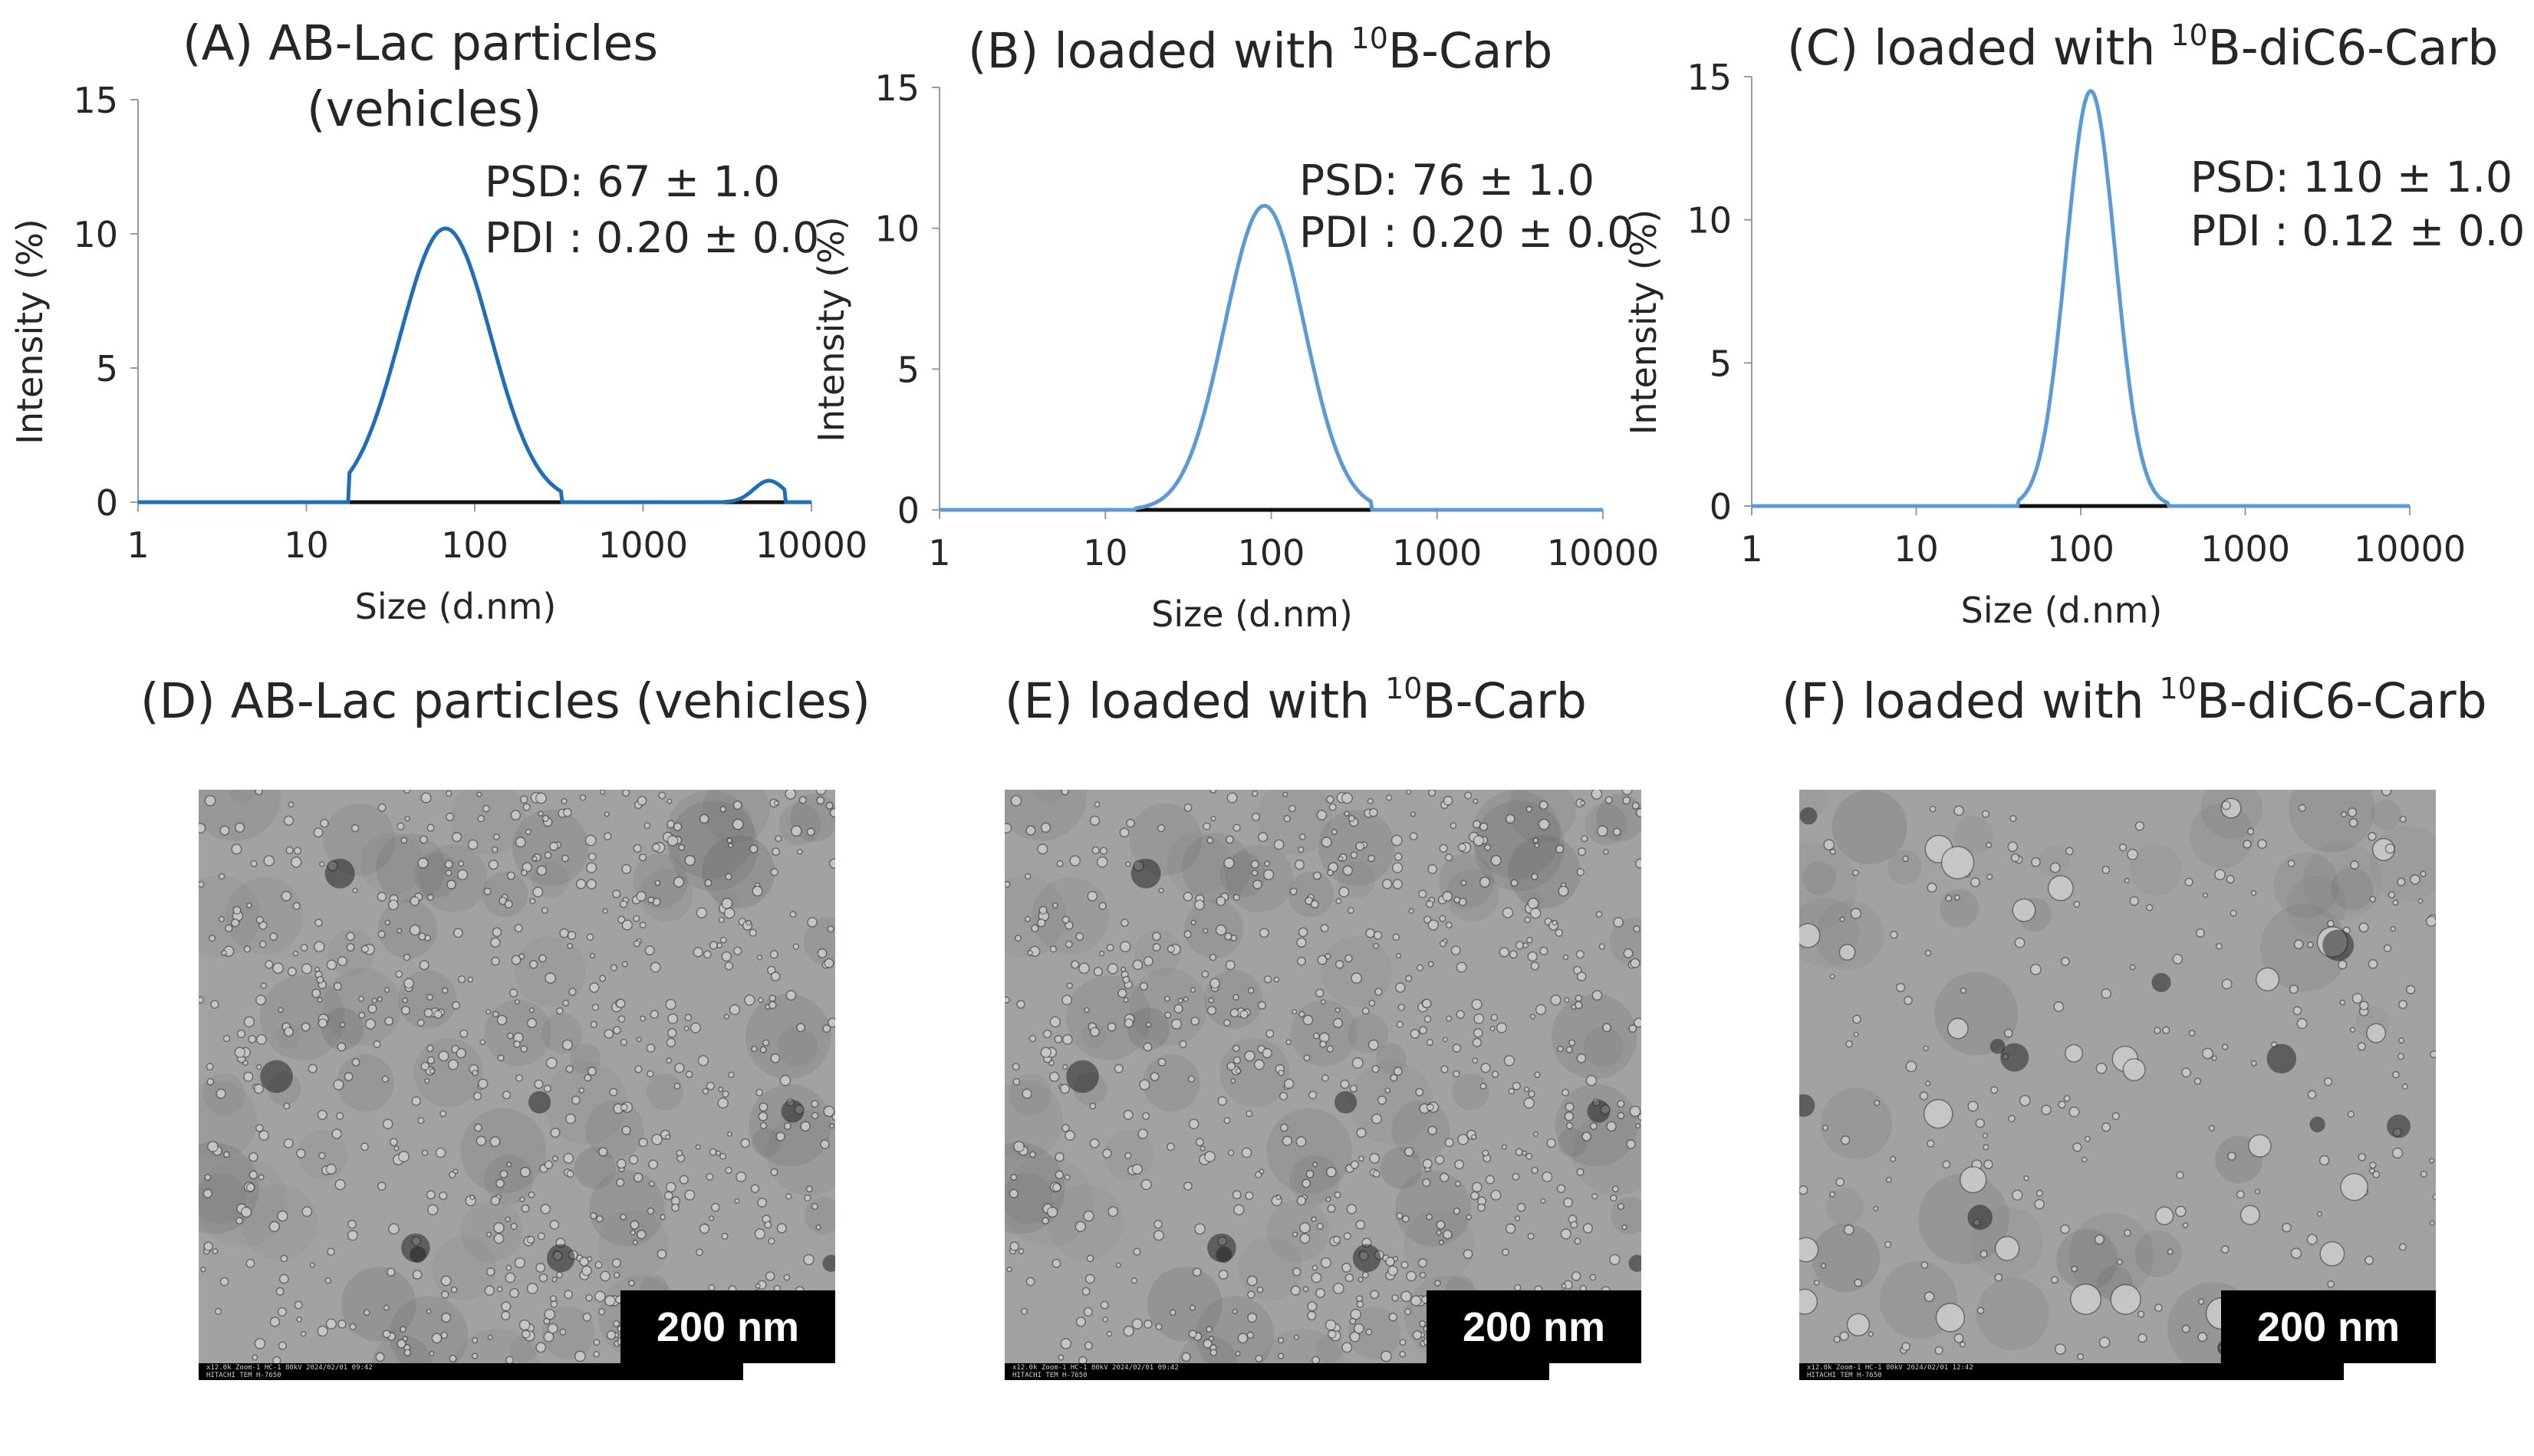 The image size is (2534, 1456). Describe the element at coordinates (1323, 1085) in the screenshot. I see `tem-background` at that location.